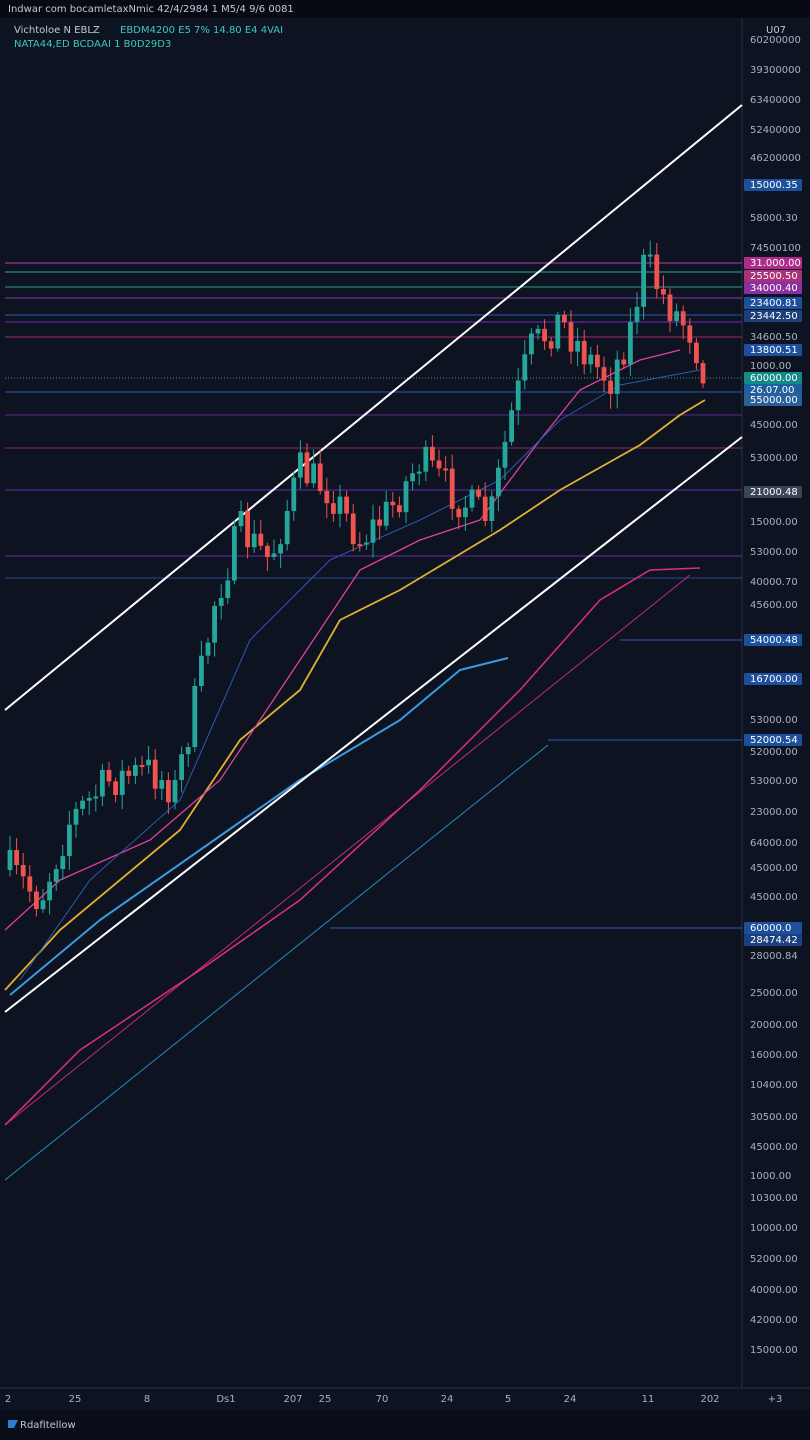 Image resolution: width=810 pixels, height=1440 pixels. I want to click on moving-average, so click(259, 826).